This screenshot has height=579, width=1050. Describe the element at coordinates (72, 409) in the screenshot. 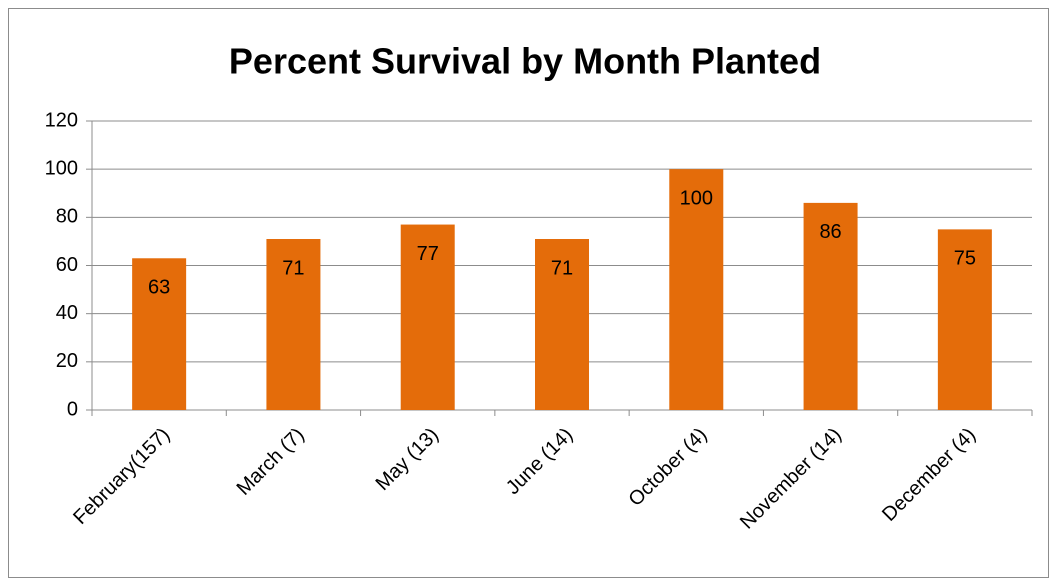

I see `y-tick-label: 0` at that location.